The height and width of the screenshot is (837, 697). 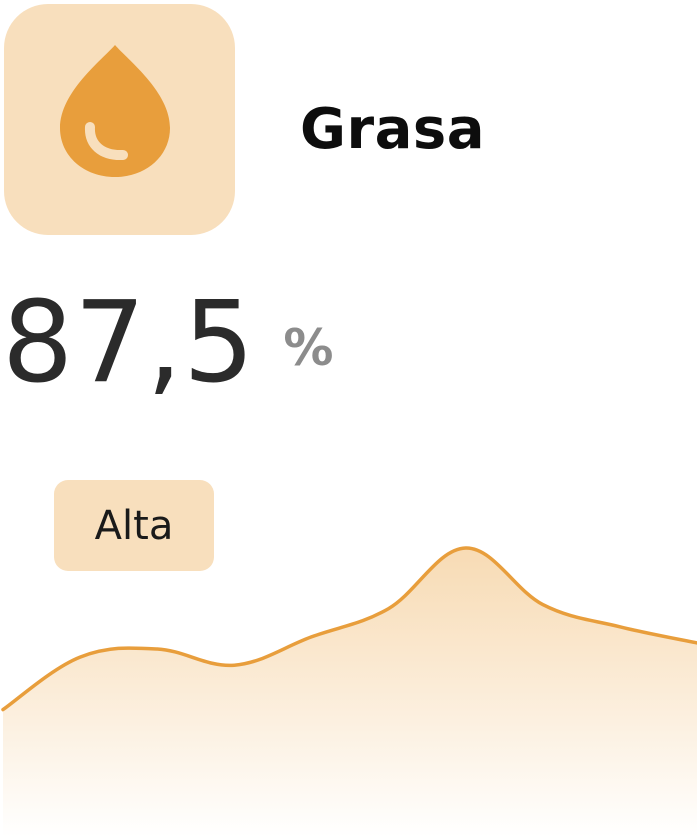 I want to click on metric-readout: 87,5 %, so click(x=167, y=343).